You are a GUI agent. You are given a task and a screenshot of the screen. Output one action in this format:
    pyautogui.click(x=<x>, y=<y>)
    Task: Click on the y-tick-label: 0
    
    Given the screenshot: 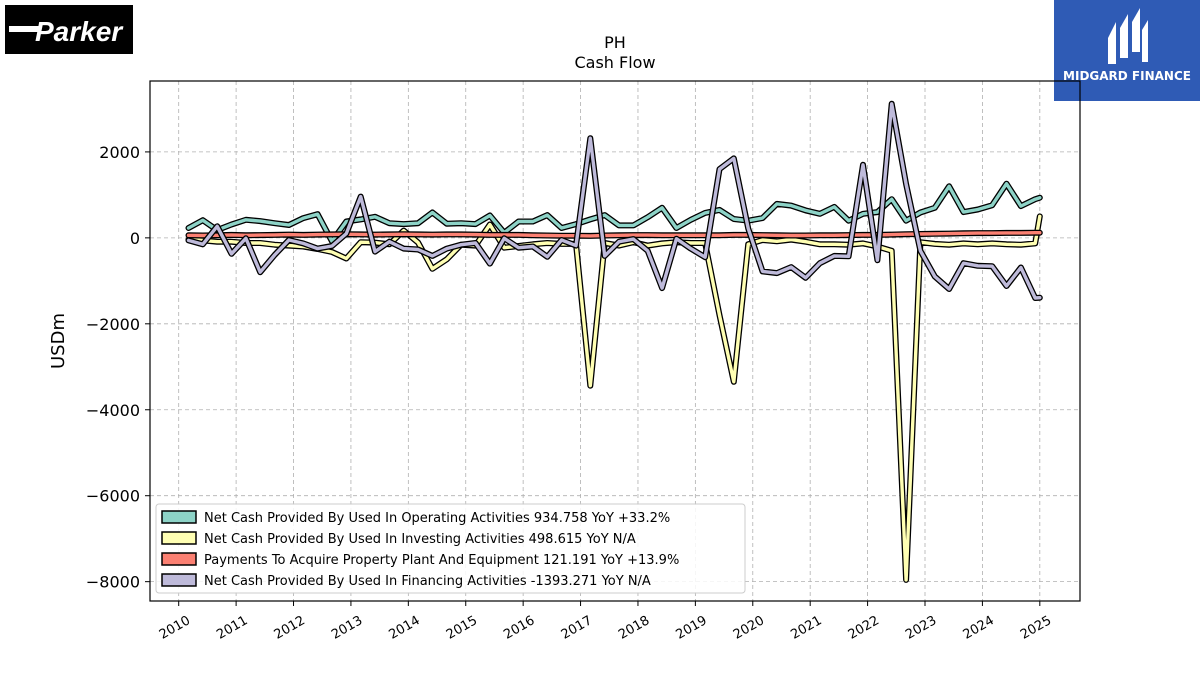 What is the action you would take?
    pyautogui.click(x=135, y=238)
    